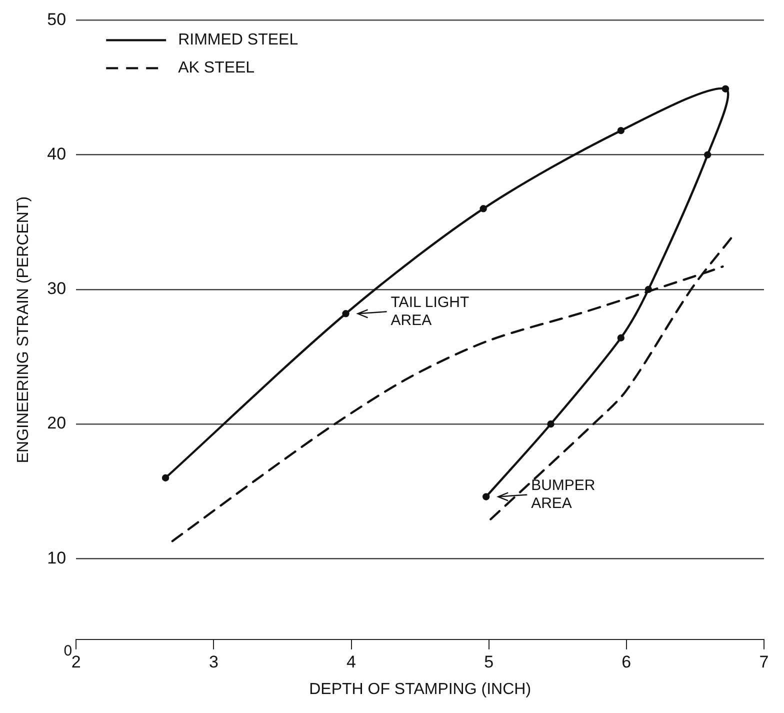  I want to click on x-axis-title: DEPTH OF STAMPING (INCH), so click(420, 689).